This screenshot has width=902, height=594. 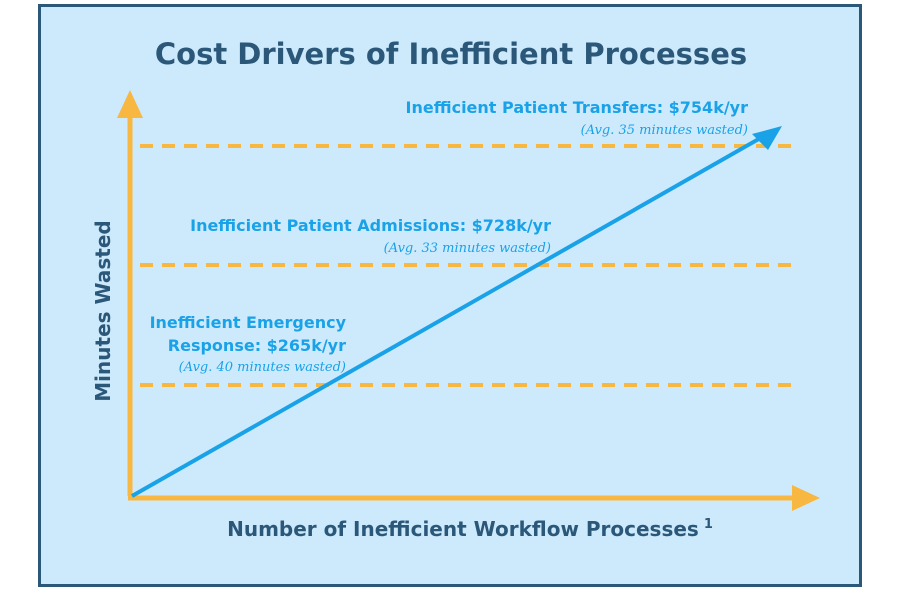 I want to click on chart-title: Cost Drivers of Inefficient Processes, so click(x=451, y=54).